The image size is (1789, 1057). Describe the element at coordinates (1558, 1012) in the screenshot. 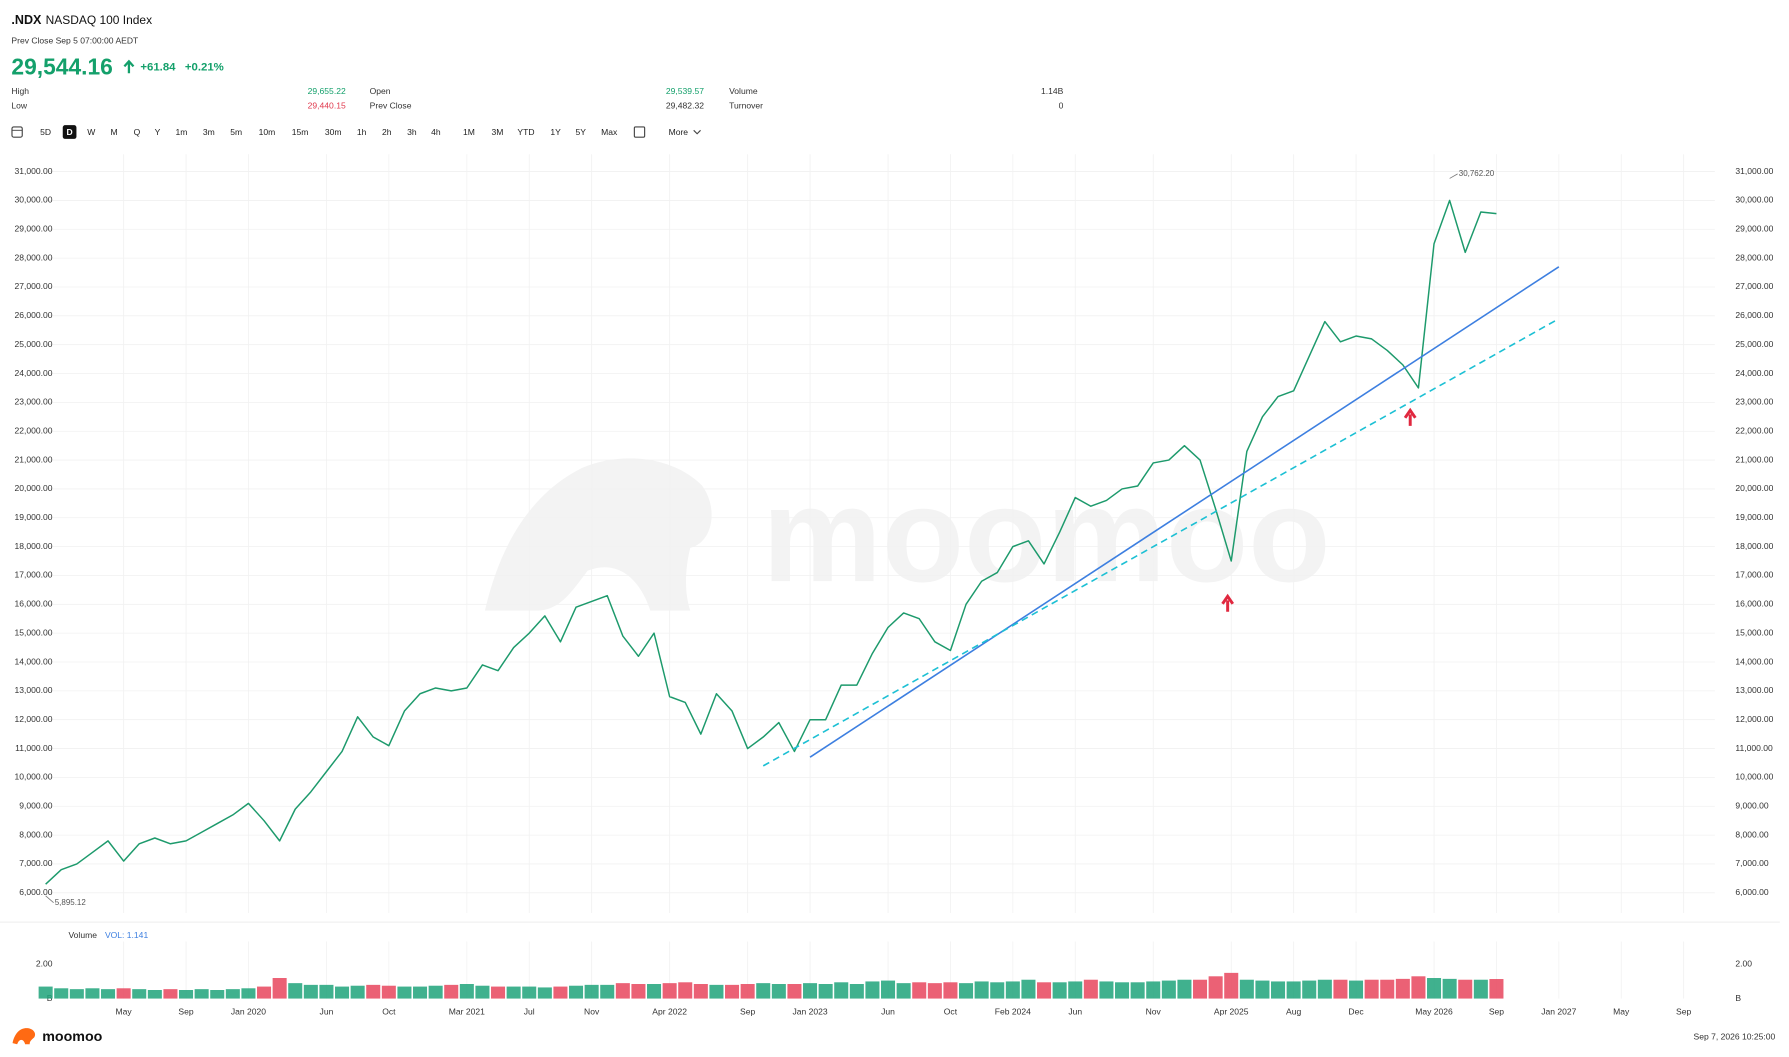

I see `x-tick-label: Jan 2027` at that location.